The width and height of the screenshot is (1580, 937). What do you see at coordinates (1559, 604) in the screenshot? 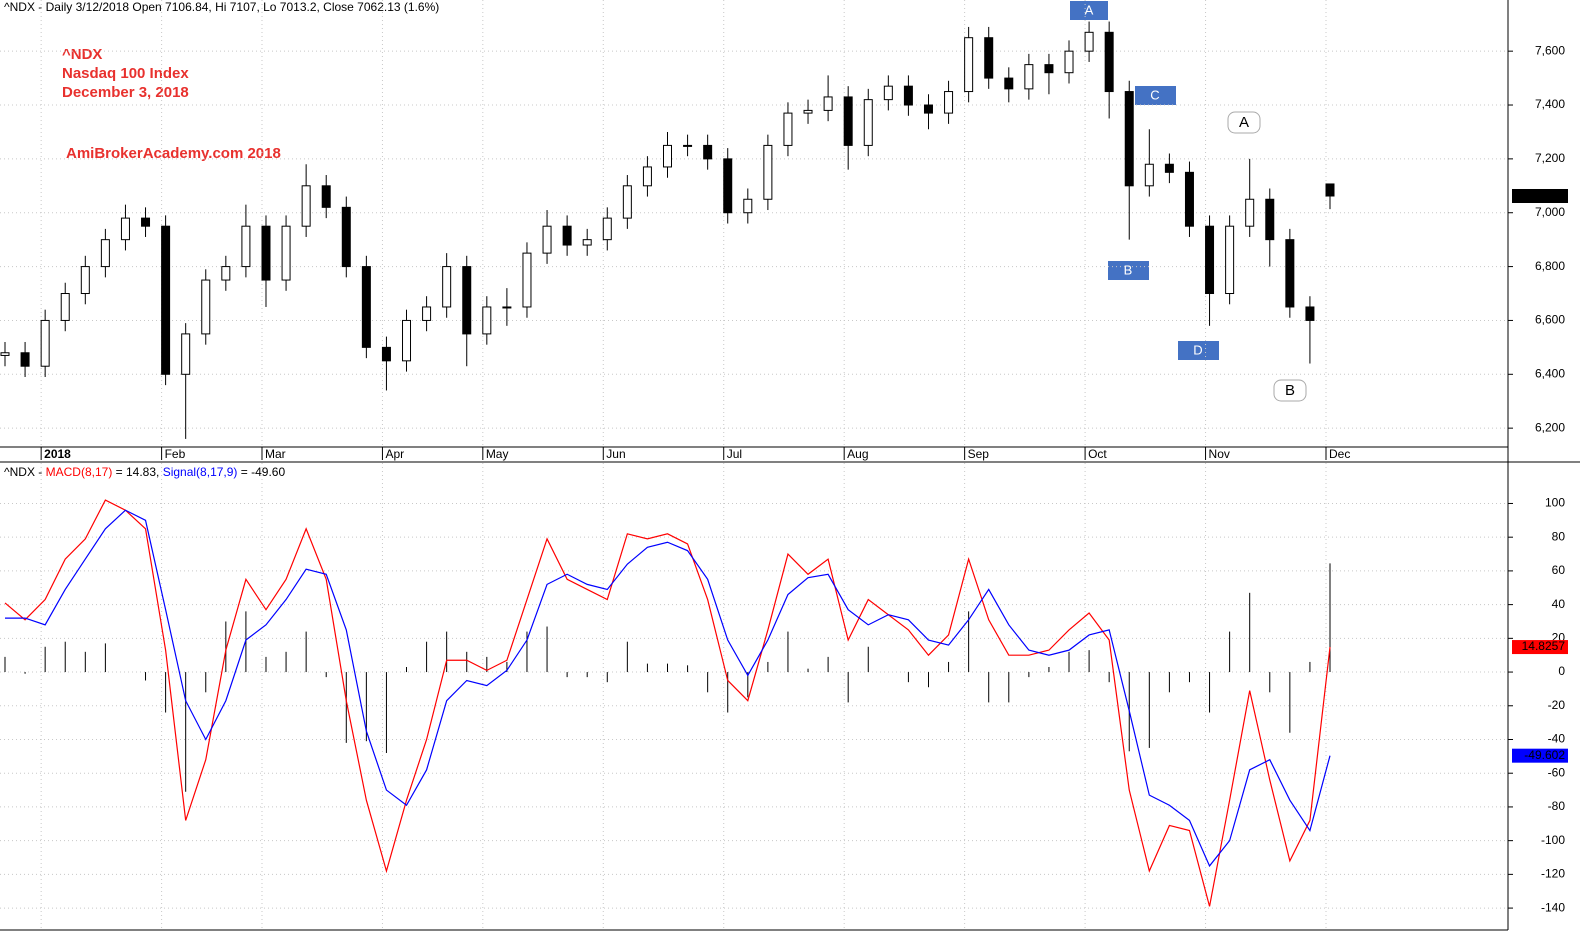
I see `y-tick-label: 40` at bounding box center [1559, 604].